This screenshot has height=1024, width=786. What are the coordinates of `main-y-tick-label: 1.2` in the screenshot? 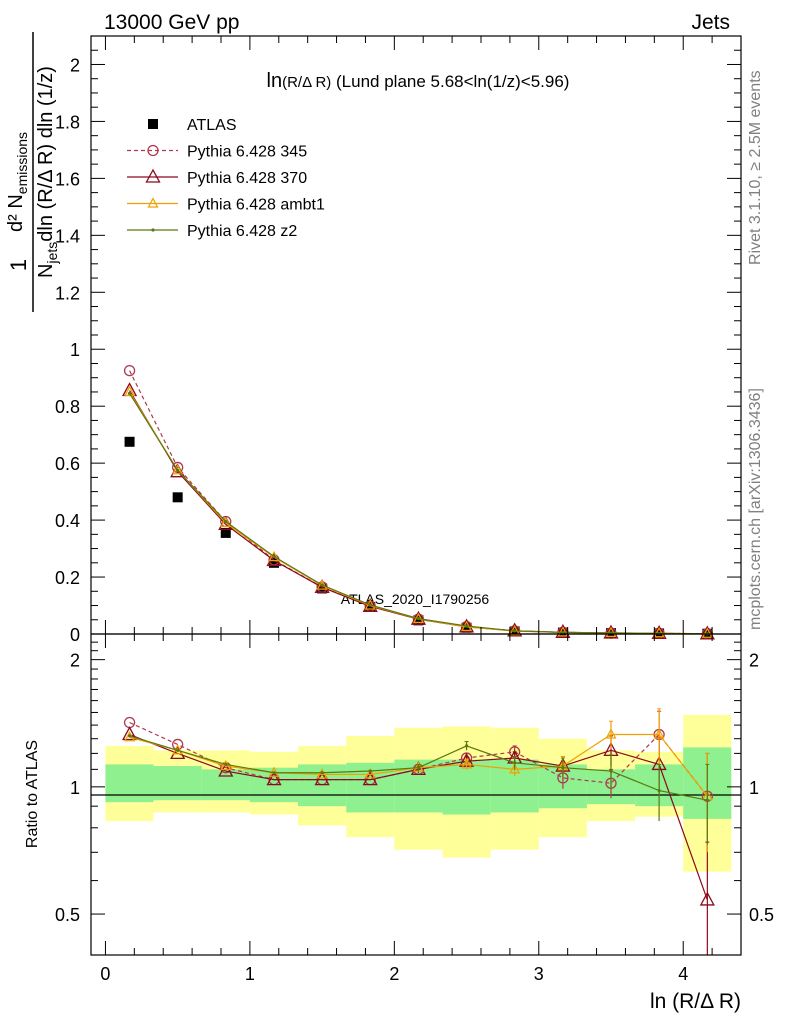 It's located at (67, 293).